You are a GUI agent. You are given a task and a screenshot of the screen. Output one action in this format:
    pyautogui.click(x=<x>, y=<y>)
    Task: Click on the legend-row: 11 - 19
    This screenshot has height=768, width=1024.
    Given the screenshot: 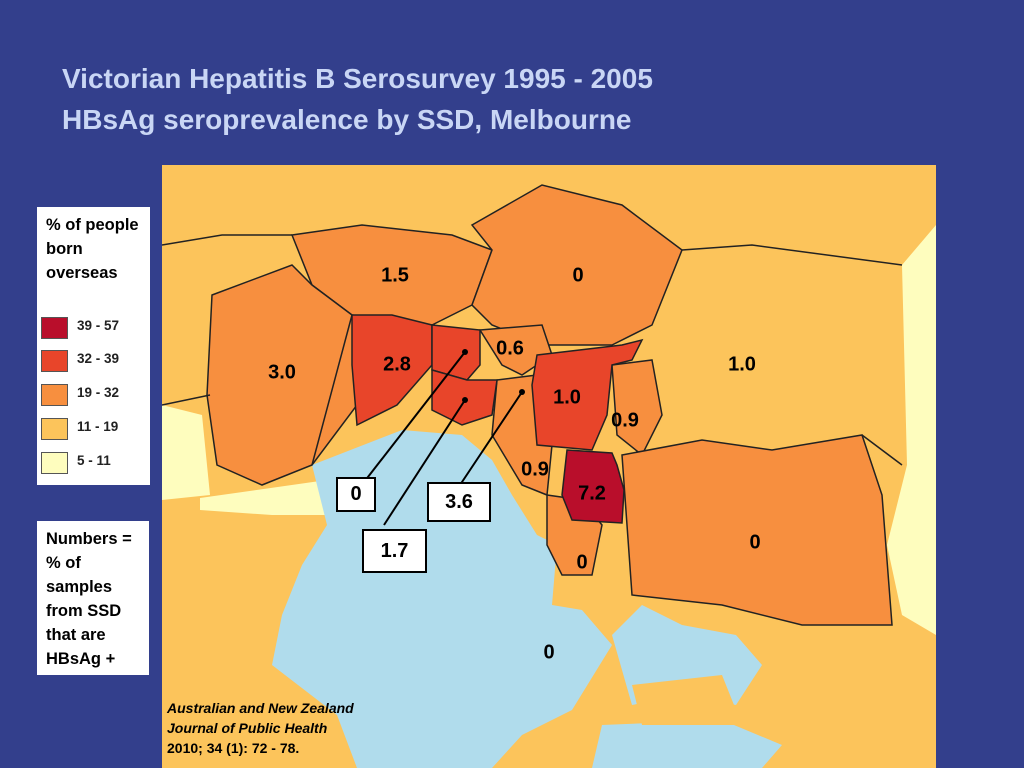 What is the action you would take?
    pyautogui.click(x=95, y=430)
    